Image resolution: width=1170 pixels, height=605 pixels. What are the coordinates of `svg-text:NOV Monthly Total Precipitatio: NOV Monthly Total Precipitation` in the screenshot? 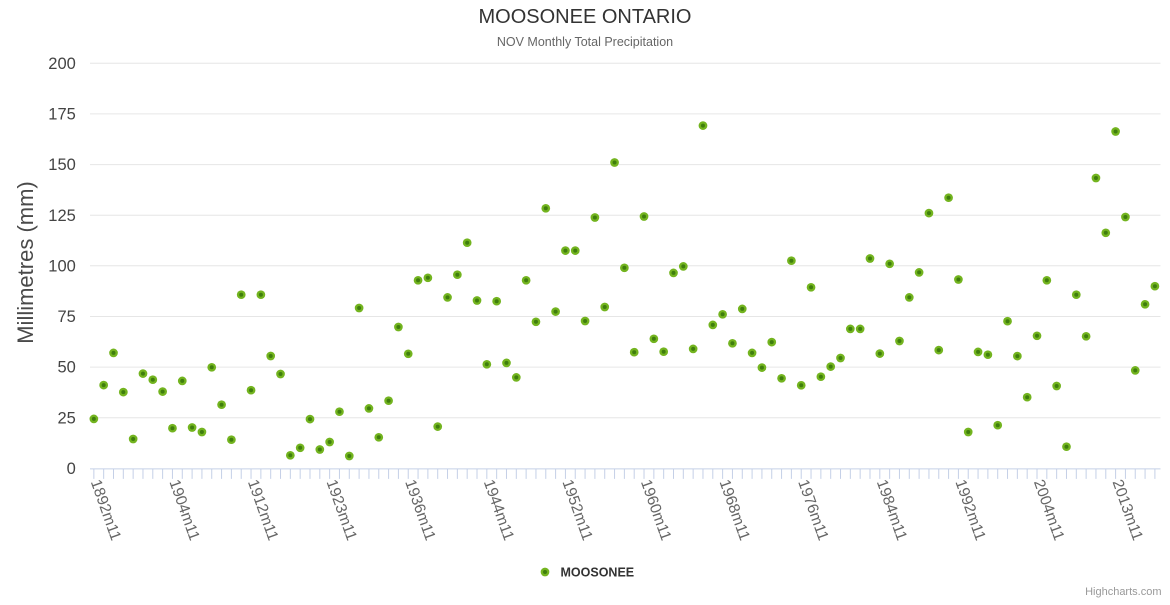 It's located at (585, 42).